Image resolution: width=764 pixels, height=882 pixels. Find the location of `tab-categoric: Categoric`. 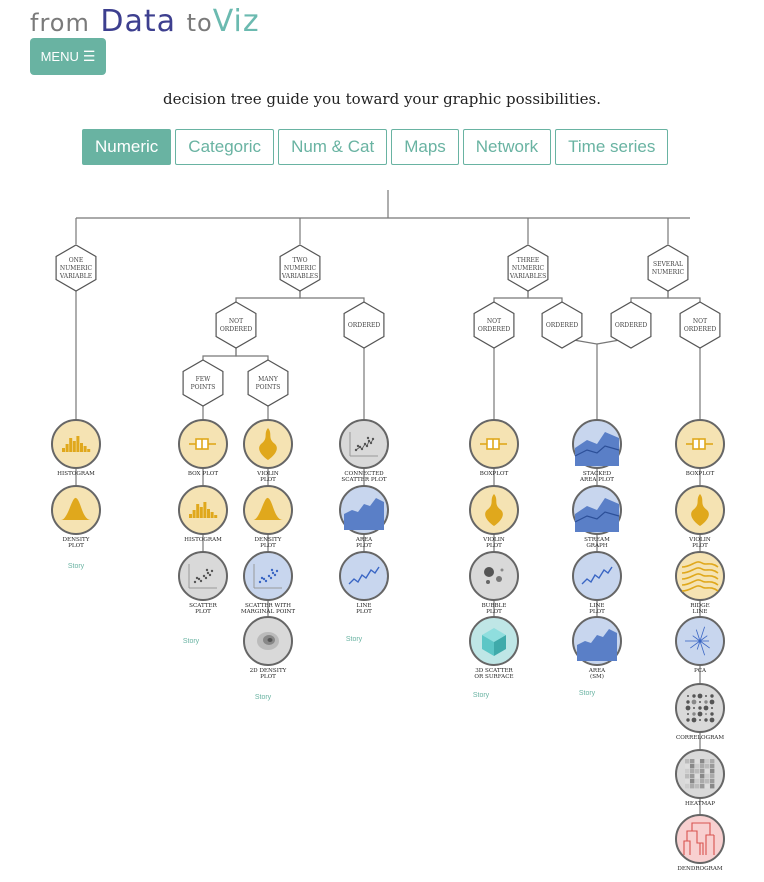

tab-categoric: Categoric is located at coordinates (225, 147).